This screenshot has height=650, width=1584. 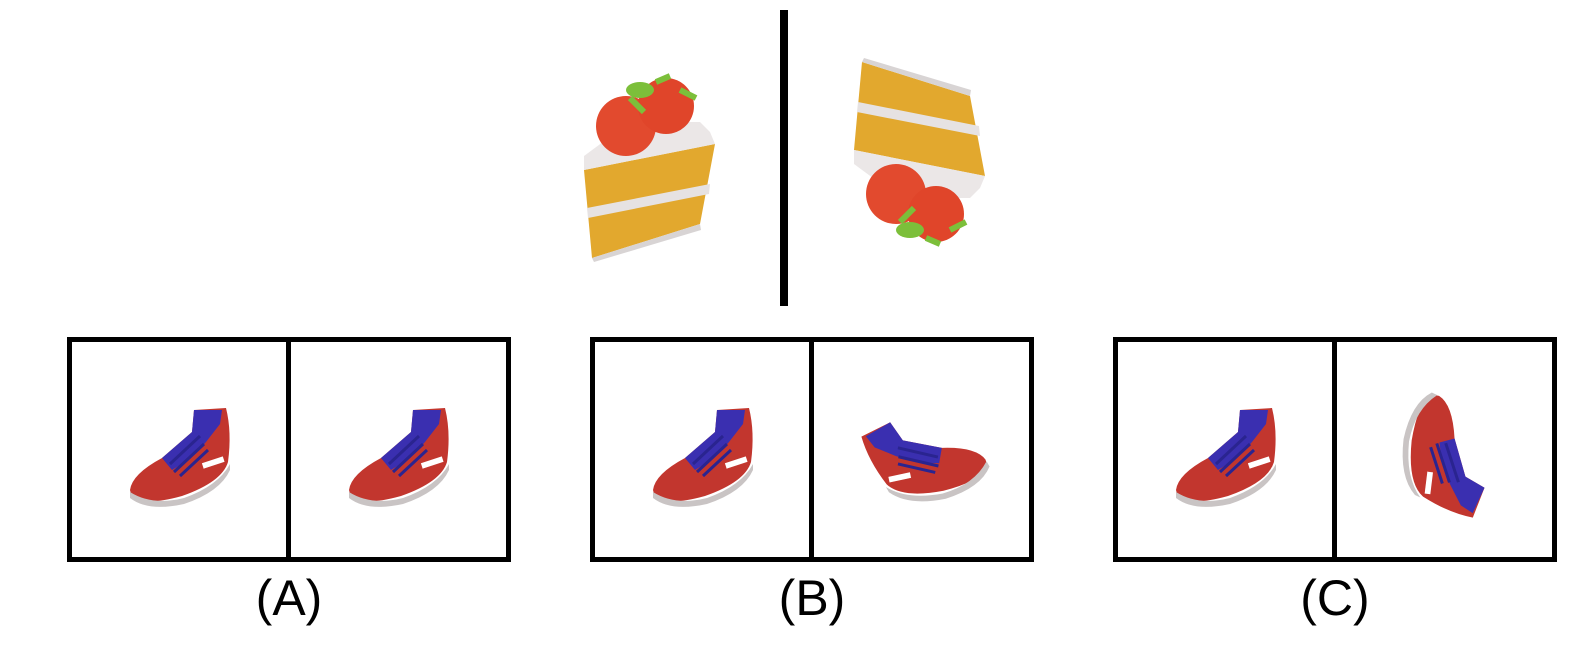 I want to click on option-a-label: (A), so click(x=289, y=598).